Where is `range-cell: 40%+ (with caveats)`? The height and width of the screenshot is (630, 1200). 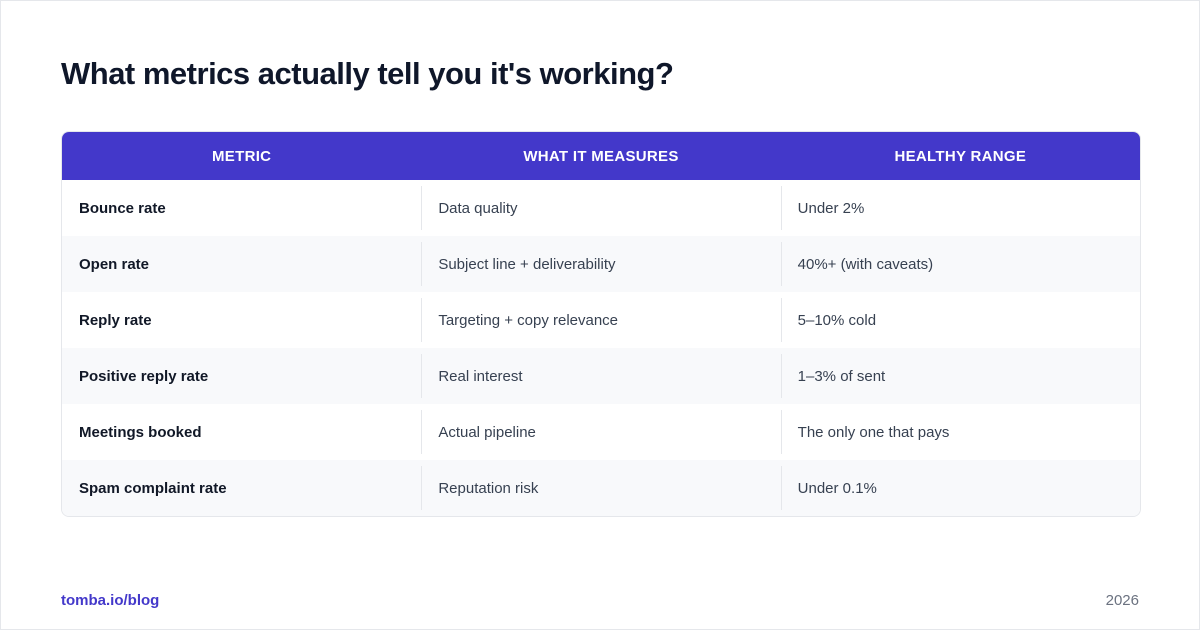 range-cell: 40%+ (with caveats) is located at coordinates (960, 264).